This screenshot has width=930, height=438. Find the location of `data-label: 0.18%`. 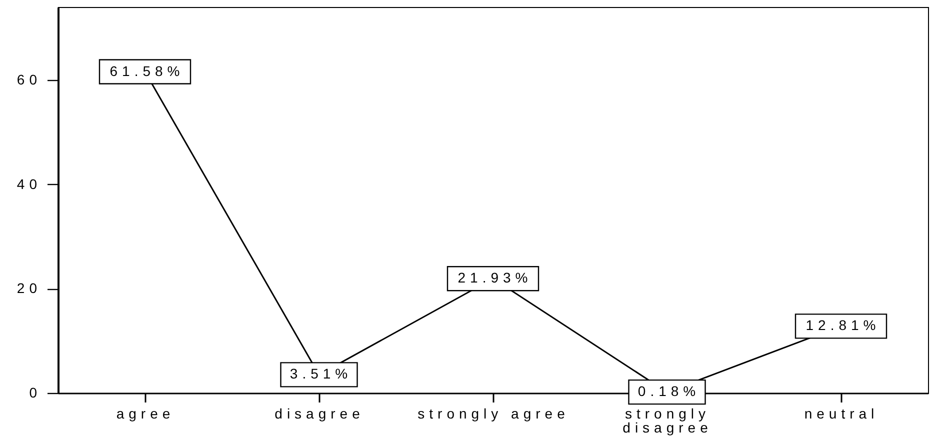

data-label: 0.18% is located at coordinates (669, 391).